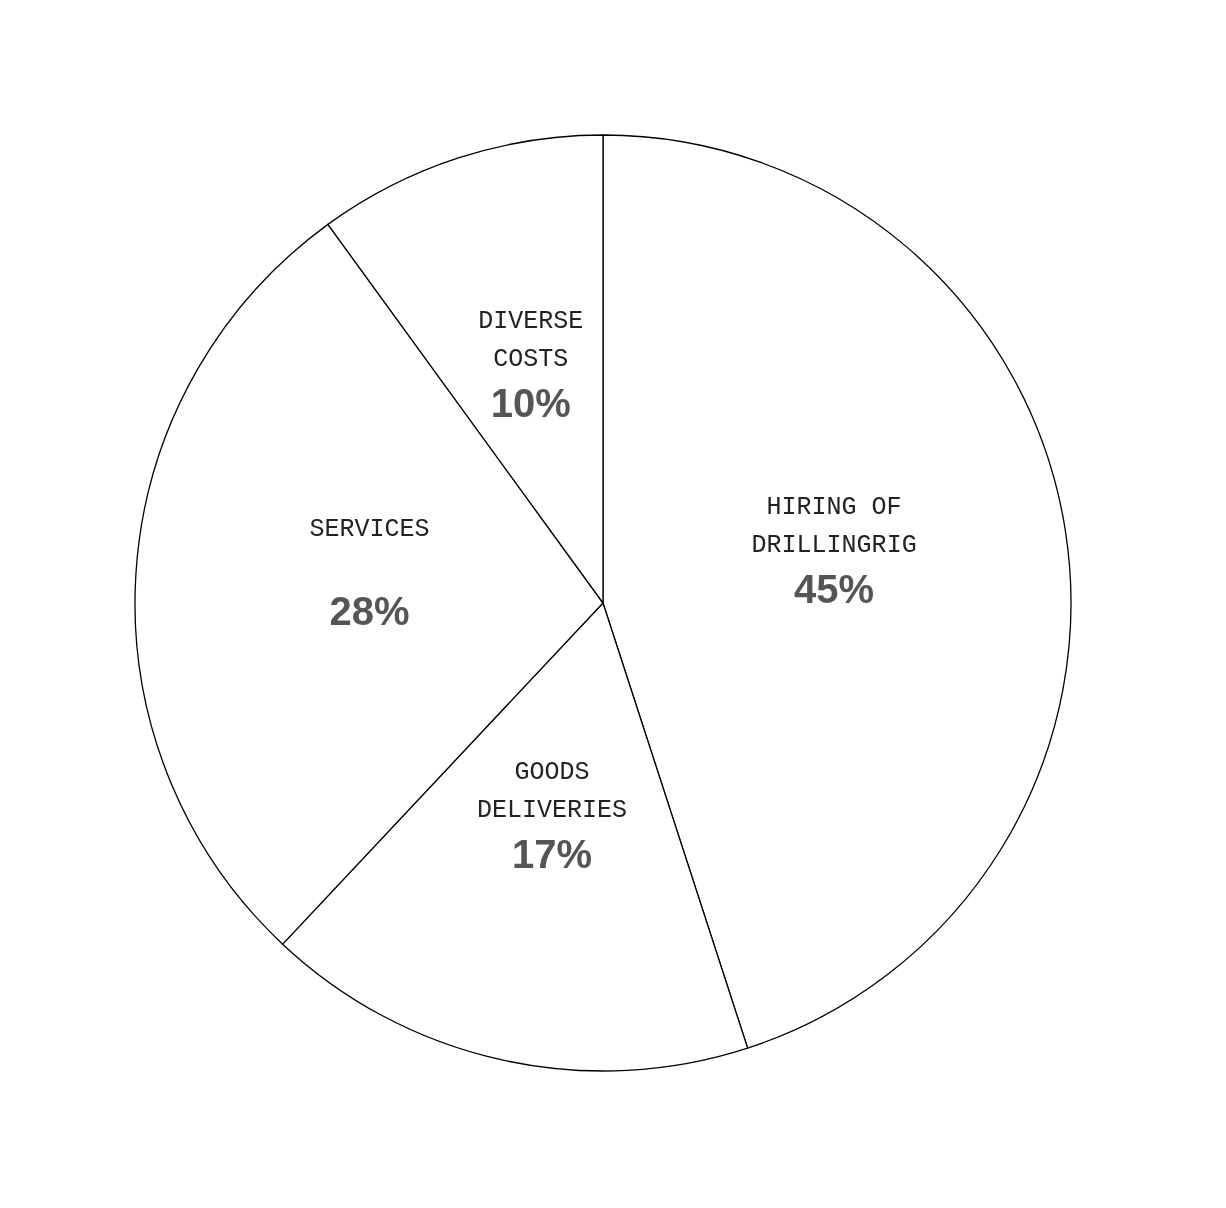  I want to click on data-label: 28%, so click(369, 611).